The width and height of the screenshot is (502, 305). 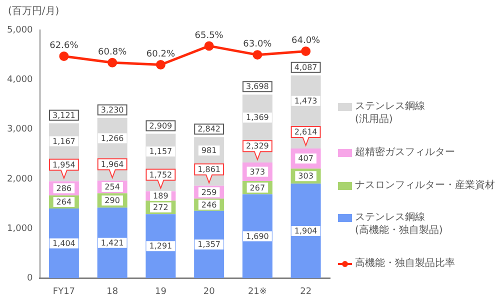 I want to click on data-label: 65.5%, so click(x=209, y=35).